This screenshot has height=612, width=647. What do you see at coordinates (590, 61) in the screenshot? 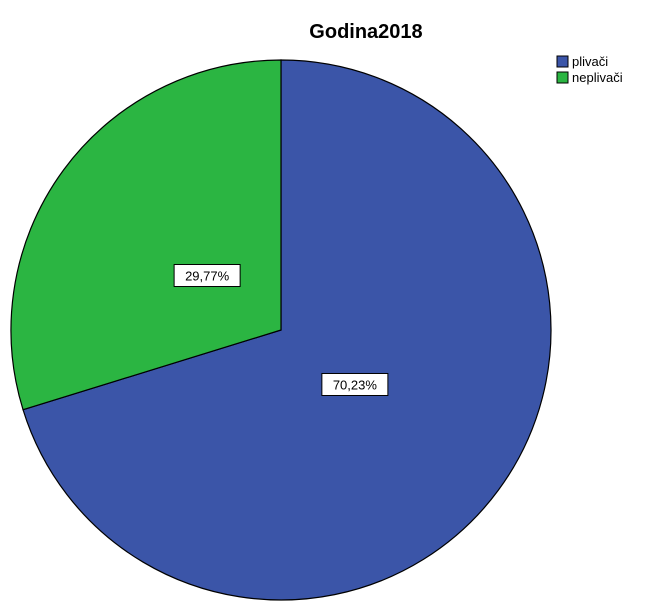
I see `legend-label-plivaci: plivači` at bounding box center [590, 61].